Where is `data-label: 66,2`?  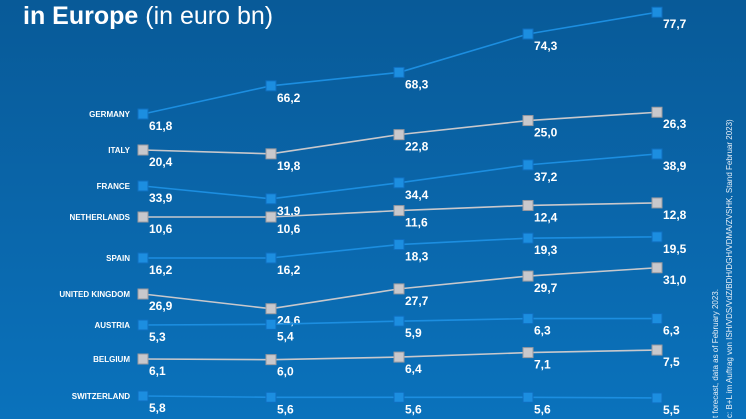 data-label: 66,2 is located at coordinates (289, 98).